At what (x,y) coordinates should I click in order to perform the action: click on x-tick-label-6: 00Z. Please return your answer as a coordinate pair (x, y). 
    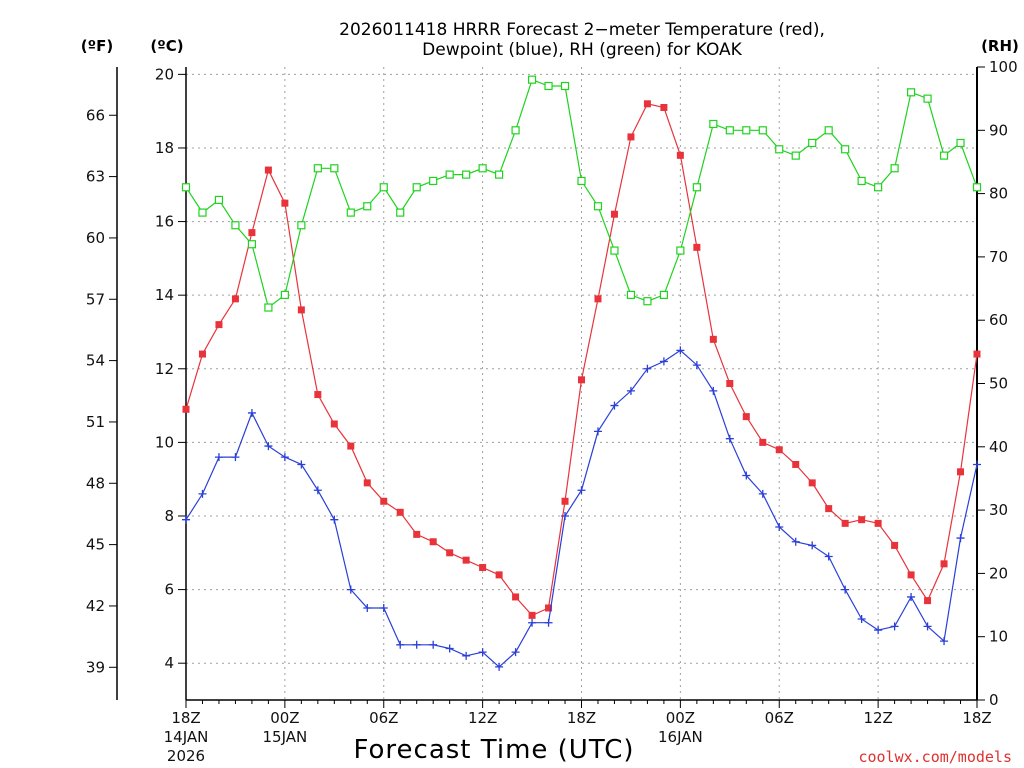
    Looking at the image, I should click on (284, 718).